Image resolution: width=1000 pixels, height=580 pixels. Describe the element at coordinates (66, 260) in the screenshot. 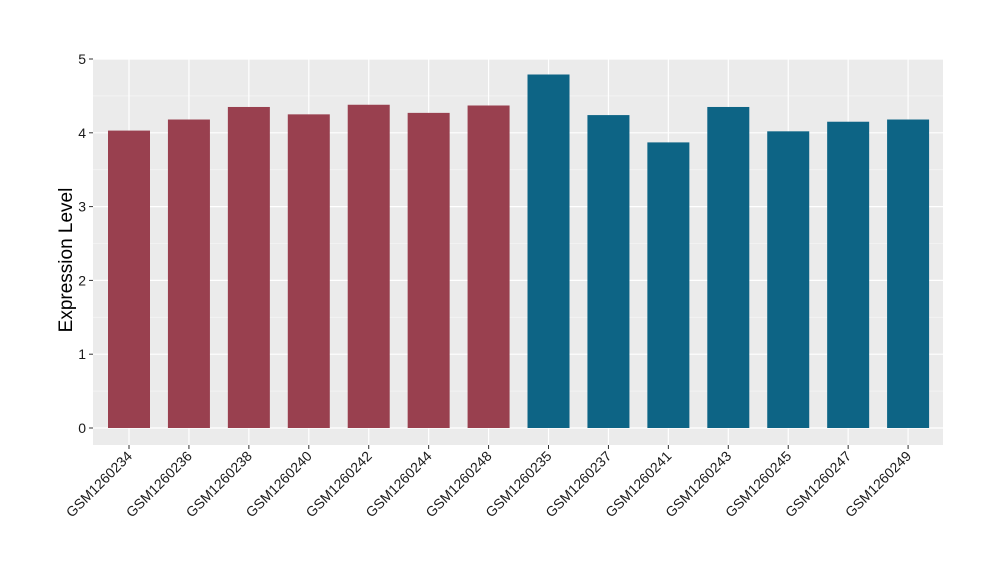

I see `y-axis-title: Expression Level` at that location.